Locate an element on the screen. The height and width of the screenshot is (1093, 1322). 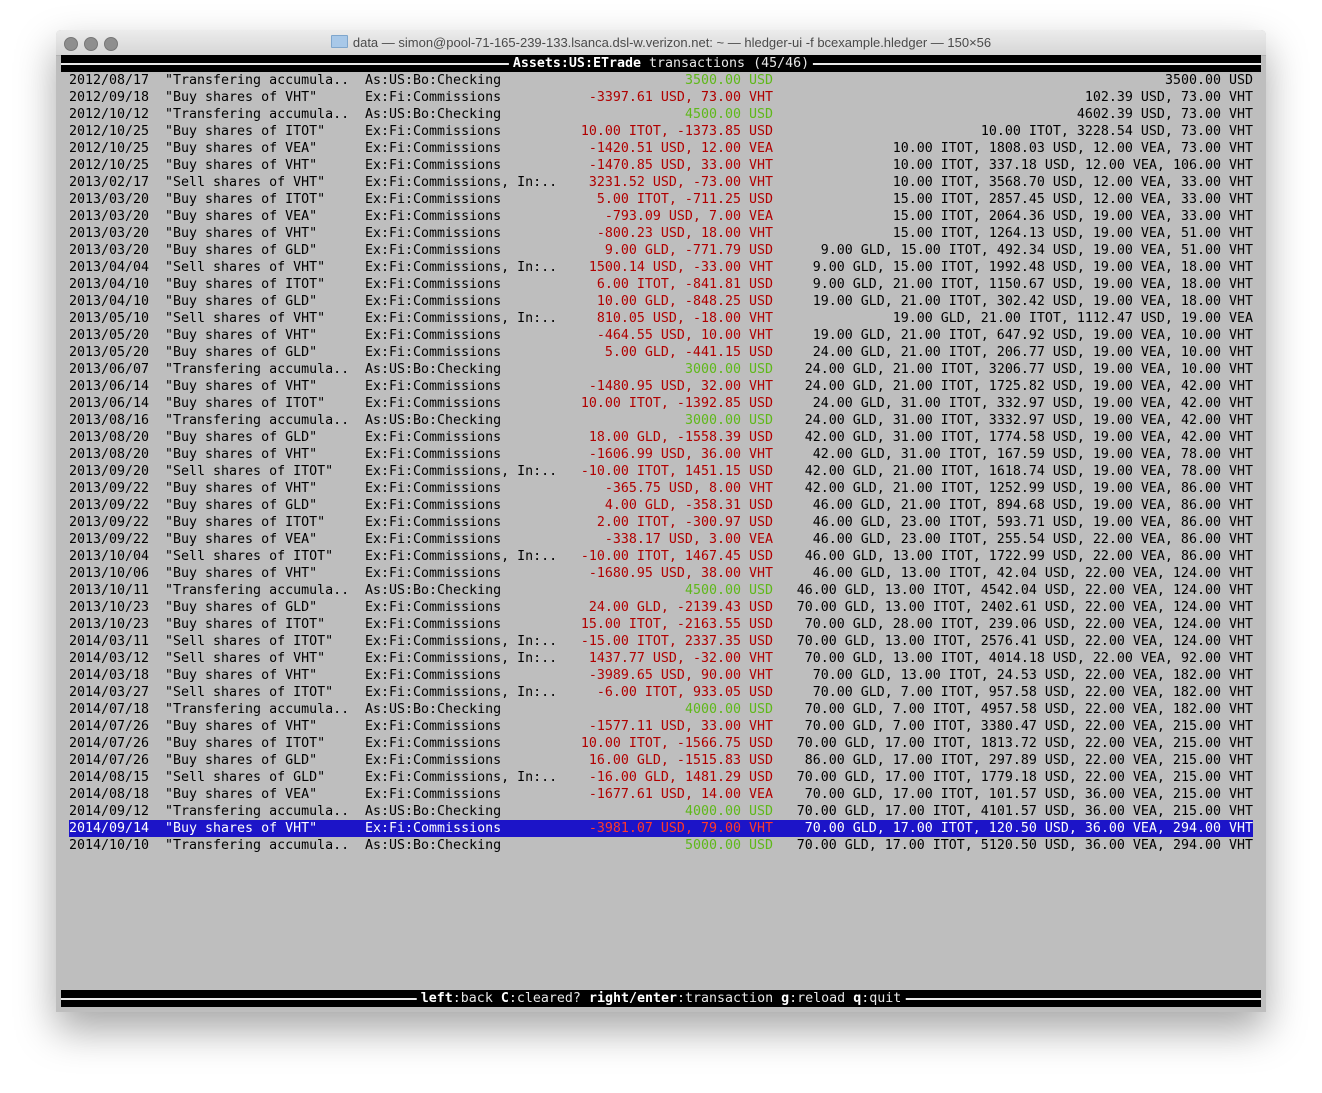
row-amount: 5.00 GLD, -441.15 USD is located at coordinates (688, 352).